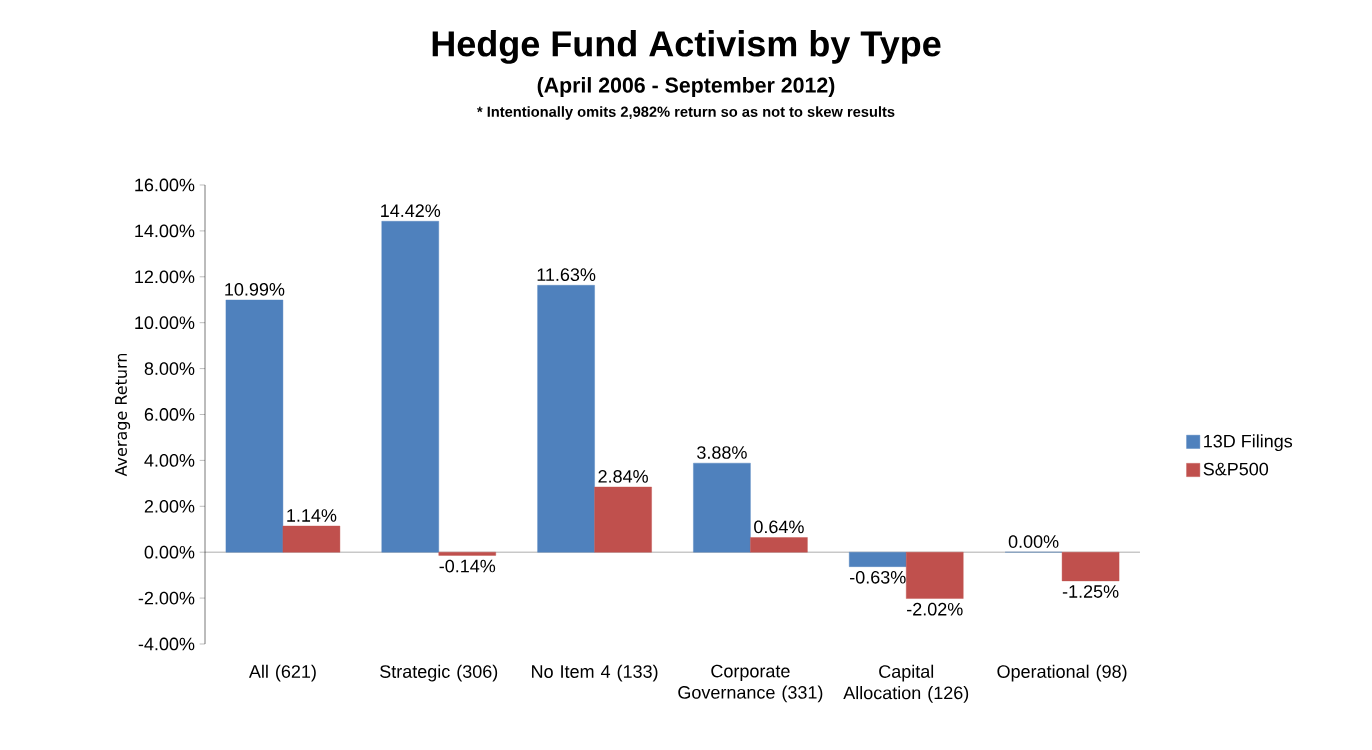 Image resolution: width=1372 pixels, height=750 pixels. Describe the element at coordinates (595, 673) in the screenshot. I see `x-tick-label: No Item 4 (133)` at that location.